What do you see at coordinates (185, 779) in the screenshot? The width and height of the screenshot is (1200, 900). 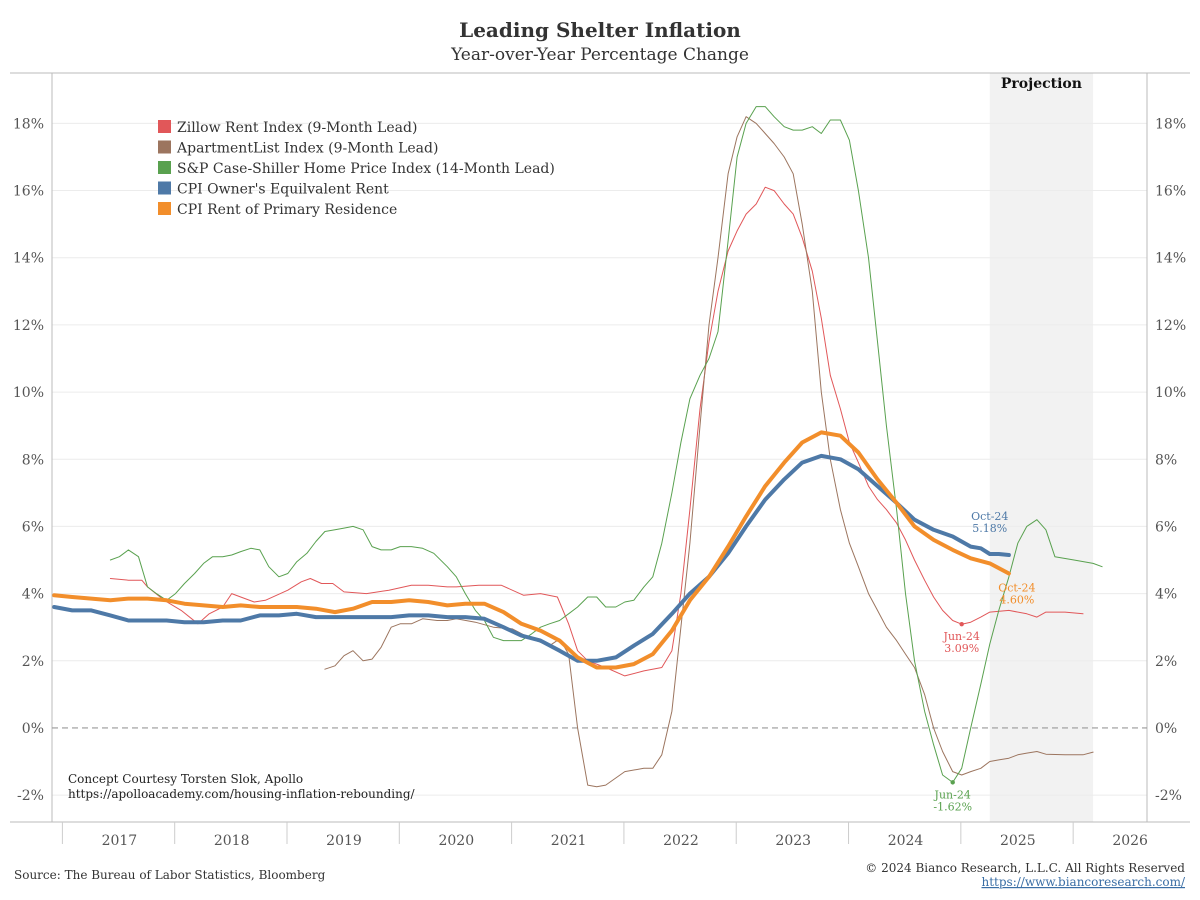 I see `concept-credit: Concept Courtesy Torsten Slok, Apollo` at bounding box center [185, 779].